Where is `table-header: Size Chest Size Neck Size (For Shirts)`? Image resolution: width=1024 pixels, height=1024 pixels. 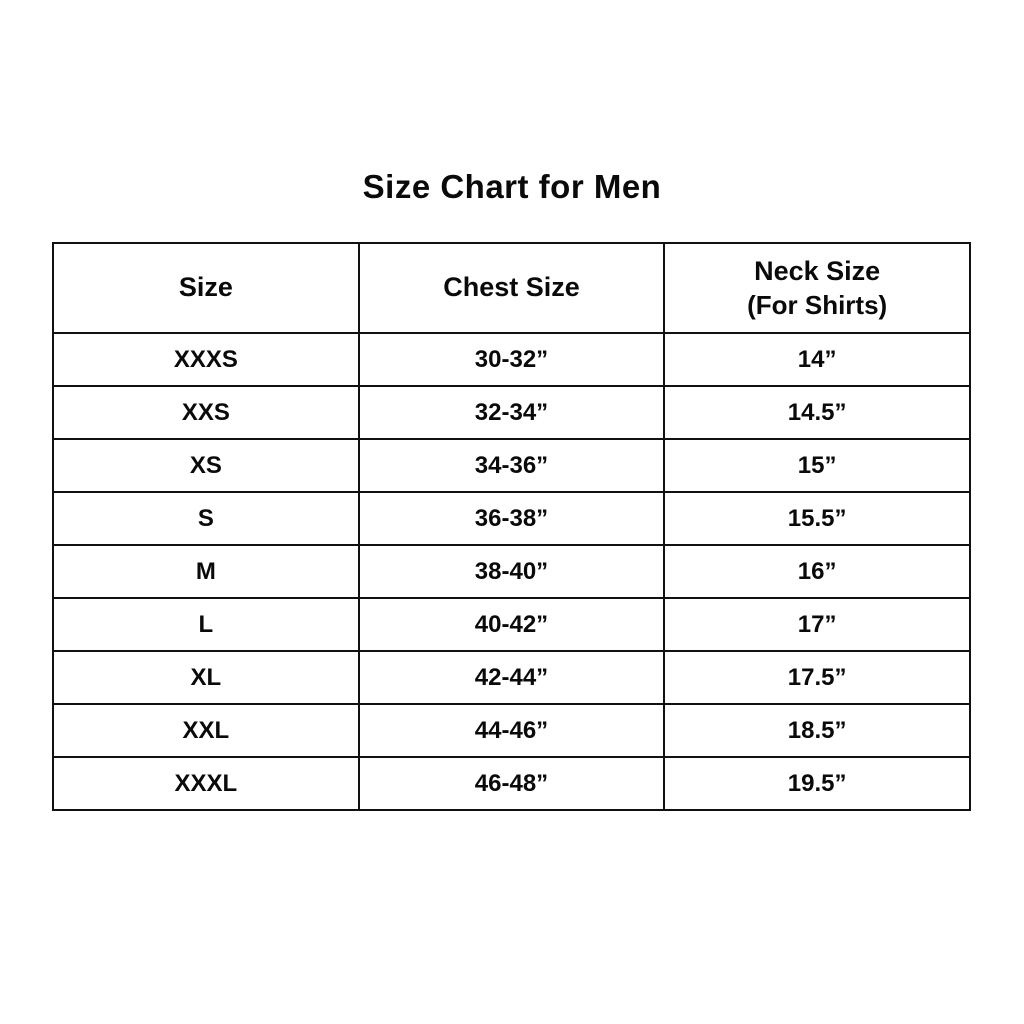
table-header: Size Chest Size Neck Size (For Shirts) is located at coordinates (511, 288).